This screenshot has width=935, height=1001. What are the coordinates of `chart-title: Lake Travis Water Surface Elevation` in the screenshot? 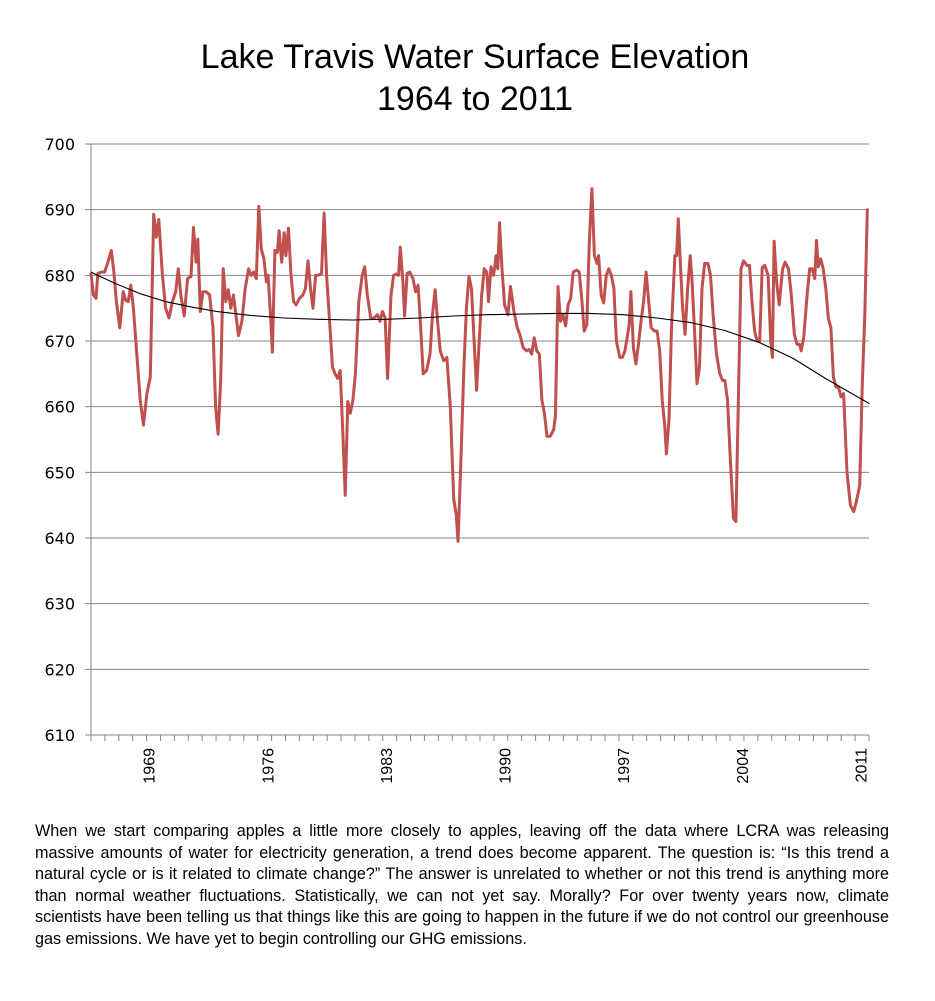 It's located at (475, 57).